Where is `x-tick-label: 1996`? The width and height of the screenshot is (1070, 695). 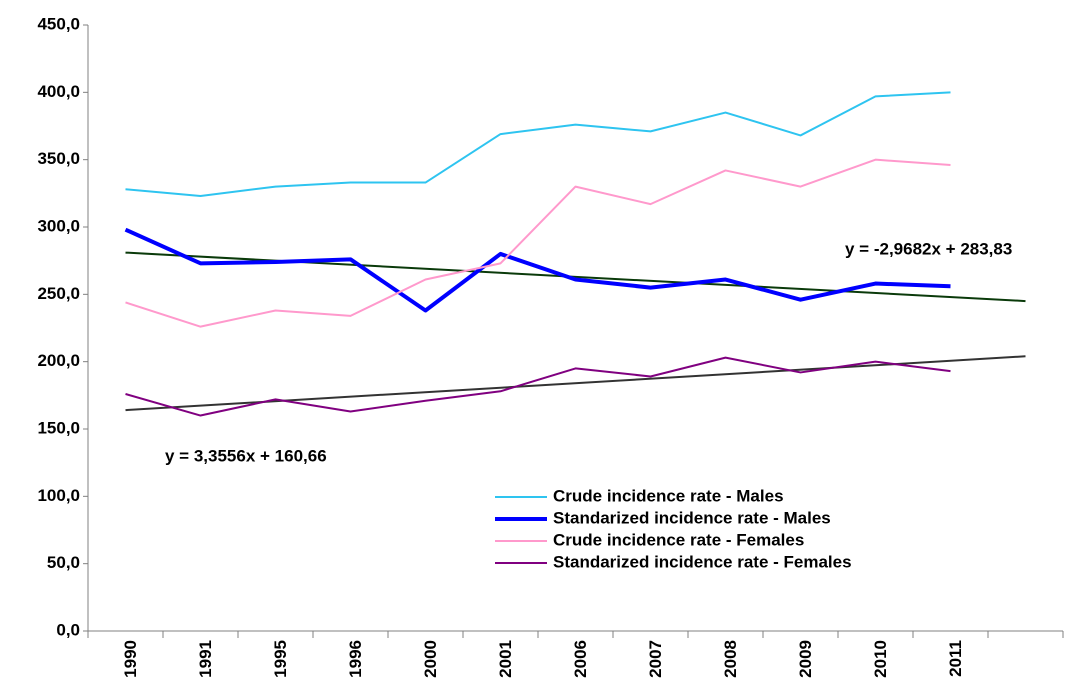 x-tick-label: 1996 is located at coordinates (355, 659).